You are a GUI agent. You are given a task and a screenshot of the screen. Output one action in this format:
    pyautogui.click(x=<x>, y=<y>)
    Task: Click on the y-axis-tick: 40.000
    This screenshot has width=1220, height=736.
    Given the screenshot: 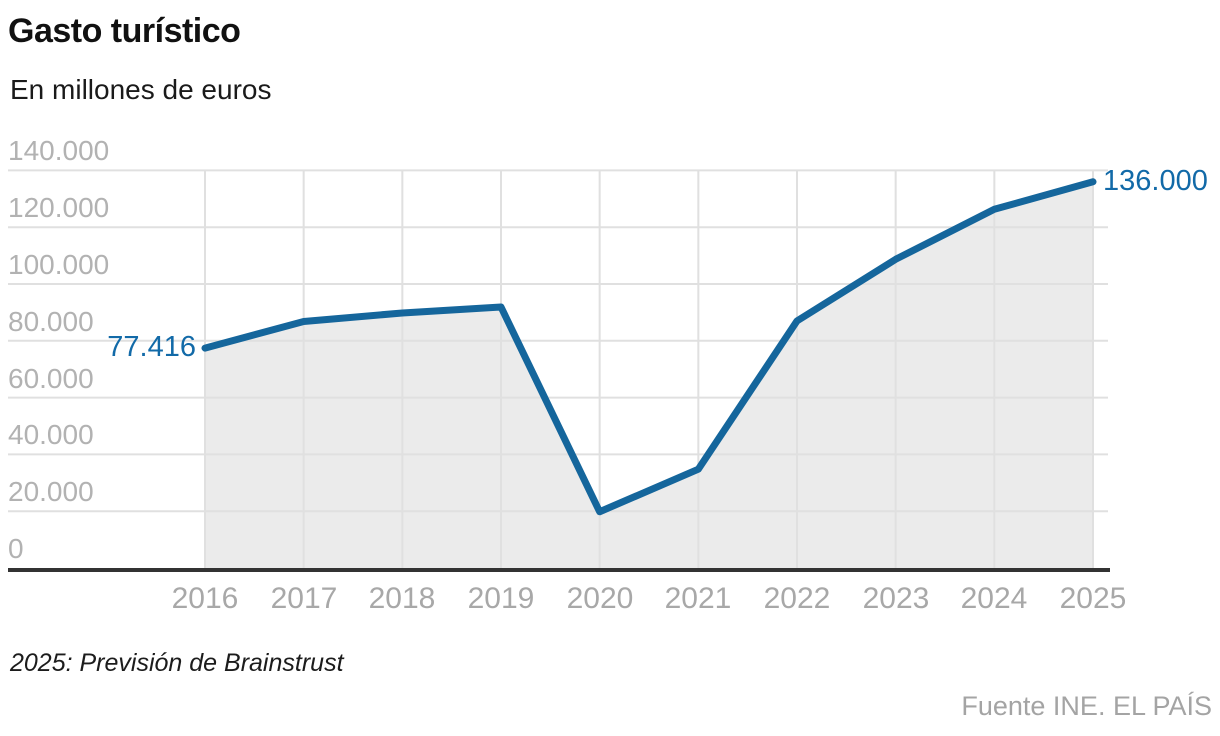 What is the action you would take?
    pyautogui.click(x=51, y=434)
    